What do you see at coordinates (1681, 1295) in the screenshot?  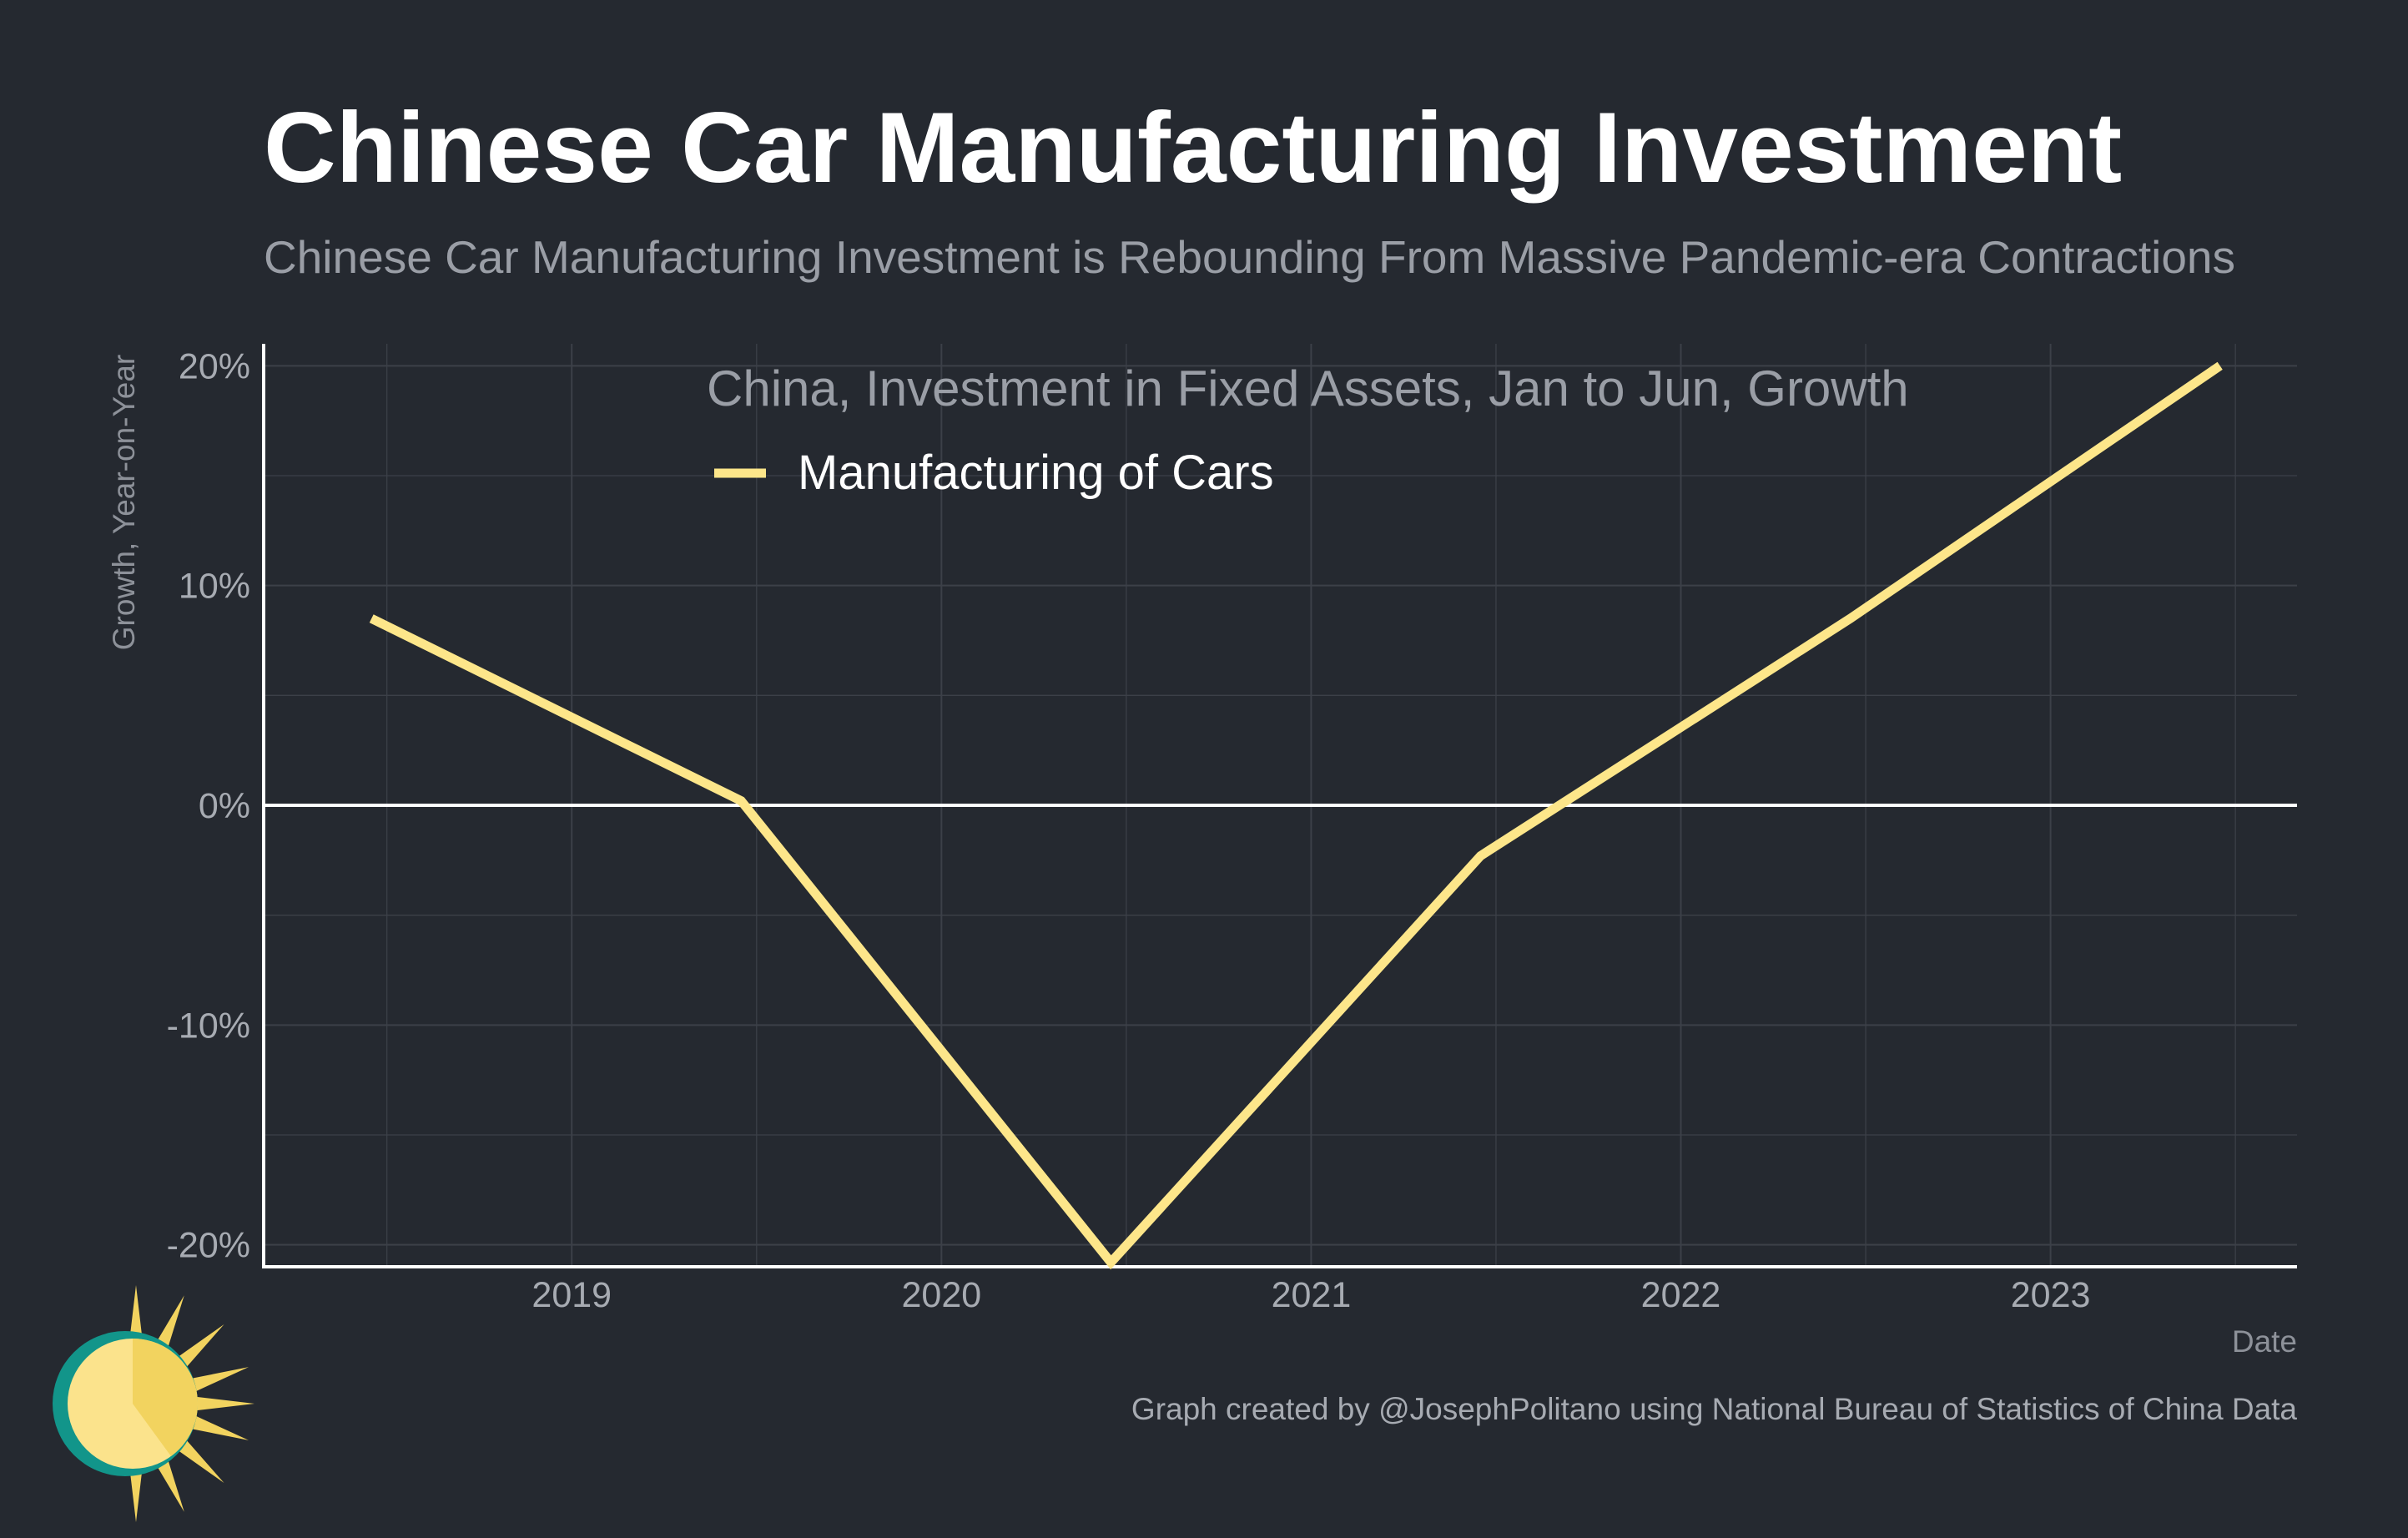 I see `x-tick-label: 2022` at bounding box center [1681, 1295].